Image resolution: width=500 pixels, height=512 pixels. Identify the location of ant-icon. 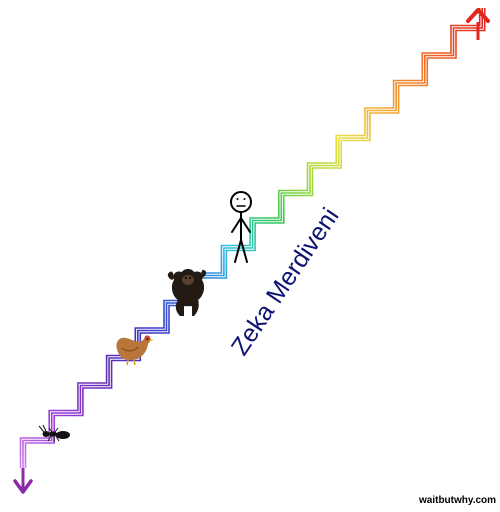
(54, 433).